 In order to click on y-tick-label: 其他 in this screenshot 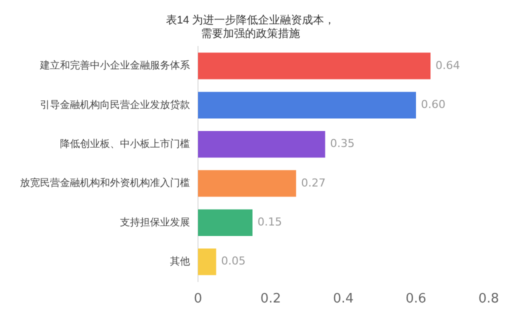, I will do `click(180, 262)`.